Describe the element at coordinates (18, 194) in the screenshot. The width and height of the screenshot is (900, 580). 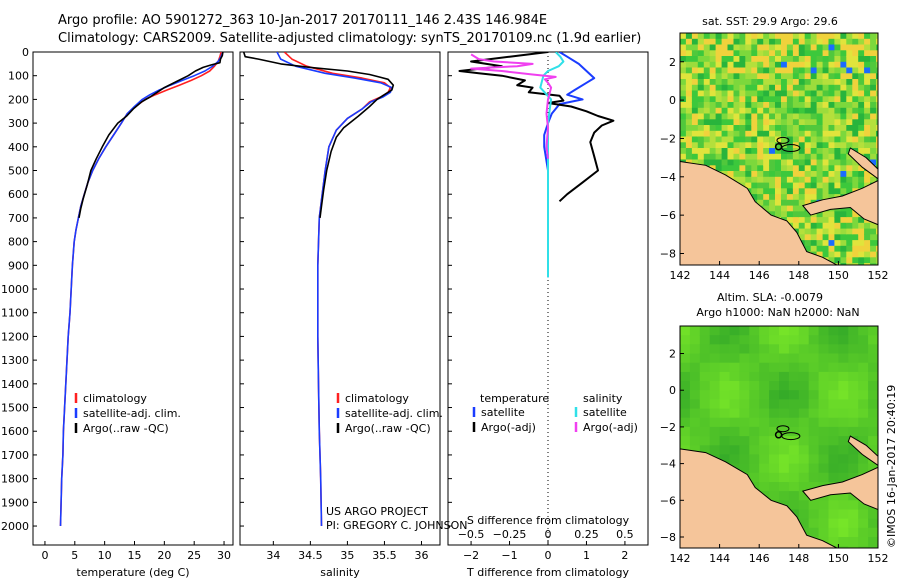
I see `depth-tick-label: 600` at that location.